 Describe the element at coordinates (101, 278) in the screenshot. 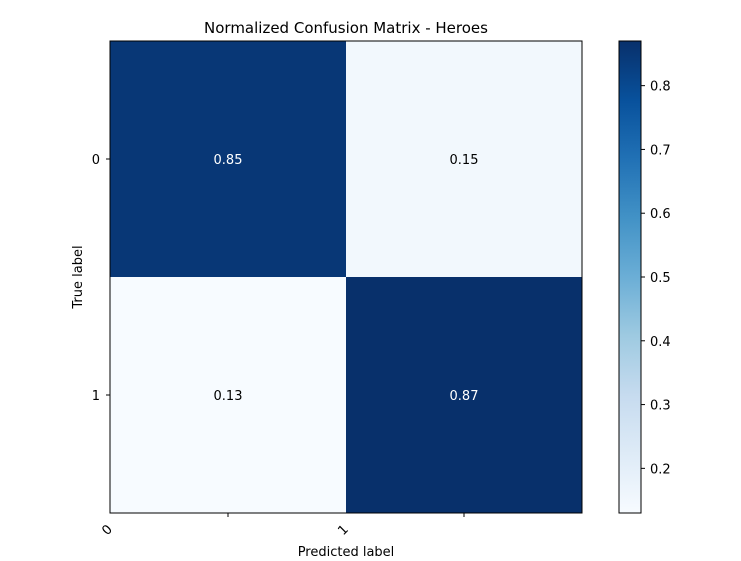

I see `y-axis-ticks: 01` at that location.